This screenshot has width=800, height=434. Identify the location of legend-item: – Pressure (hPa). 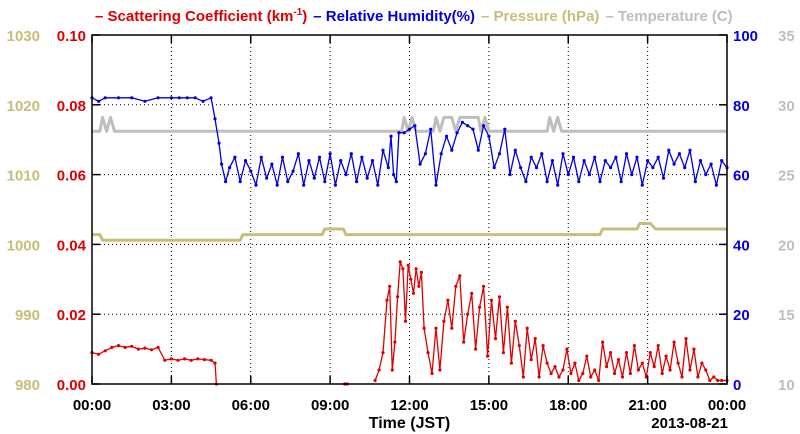
(540, 16).